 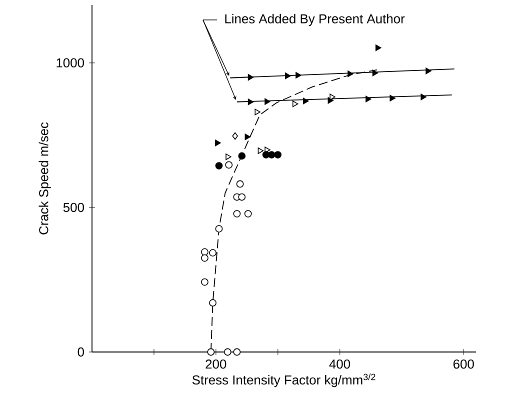 What do you see at coordinates (81, 352) in the screenshot?
I see `y-tick-label: 0` at bounding box center [81, 352].